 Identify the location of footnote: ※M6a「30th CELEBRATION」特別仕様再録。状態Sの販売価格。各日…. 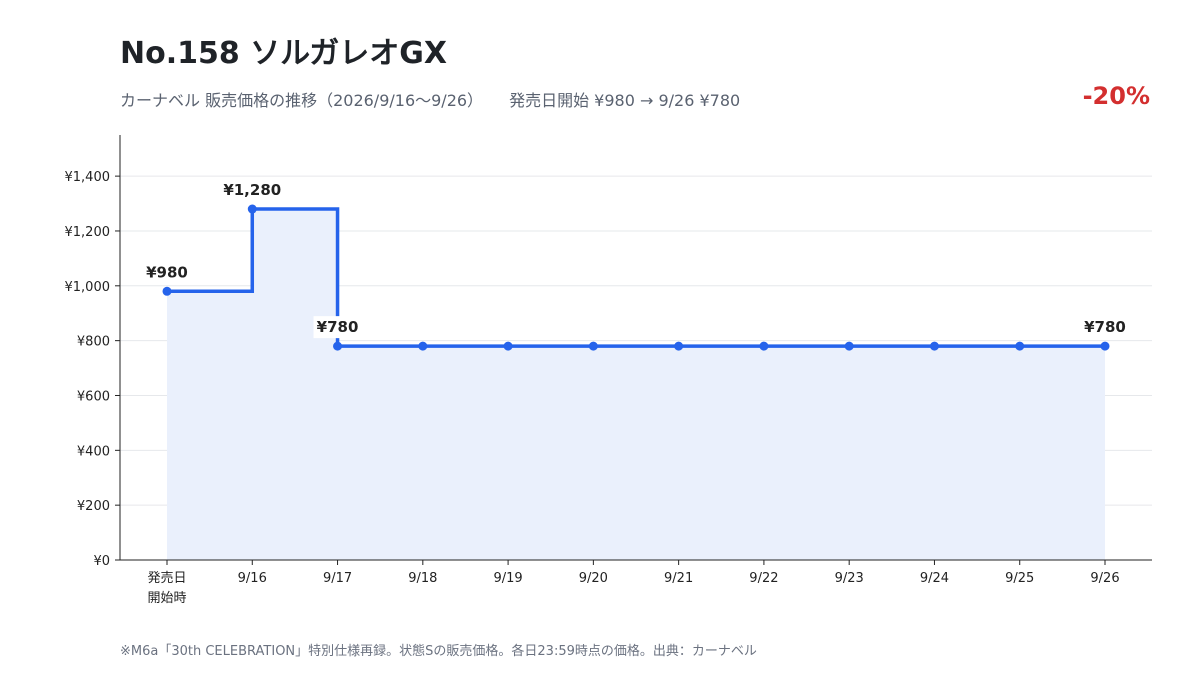
(438, 651).